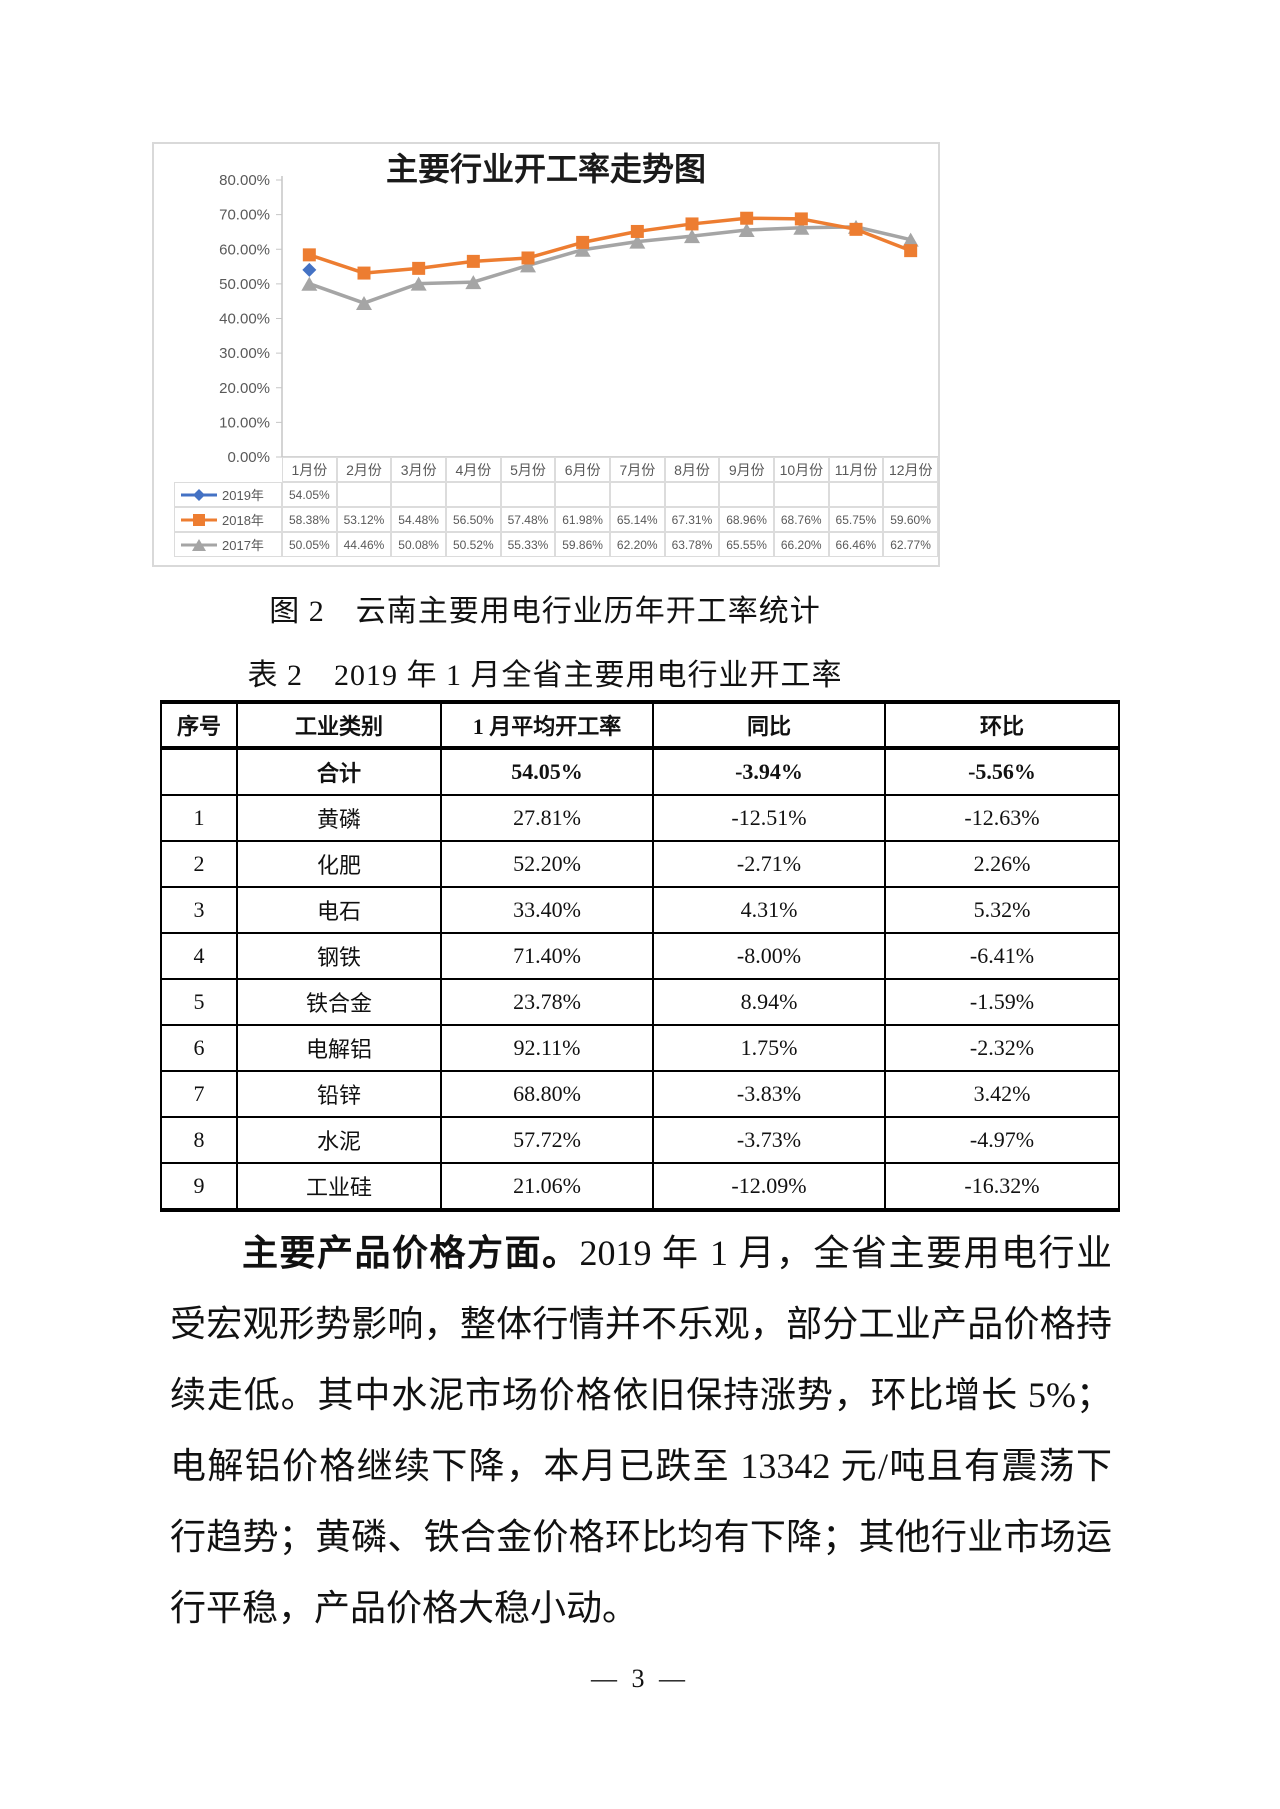 The image size is (1280, 1809). I want to click on figure-caption: 图 2 云南主要用电行业历年开工率统计, so click(545, 611).